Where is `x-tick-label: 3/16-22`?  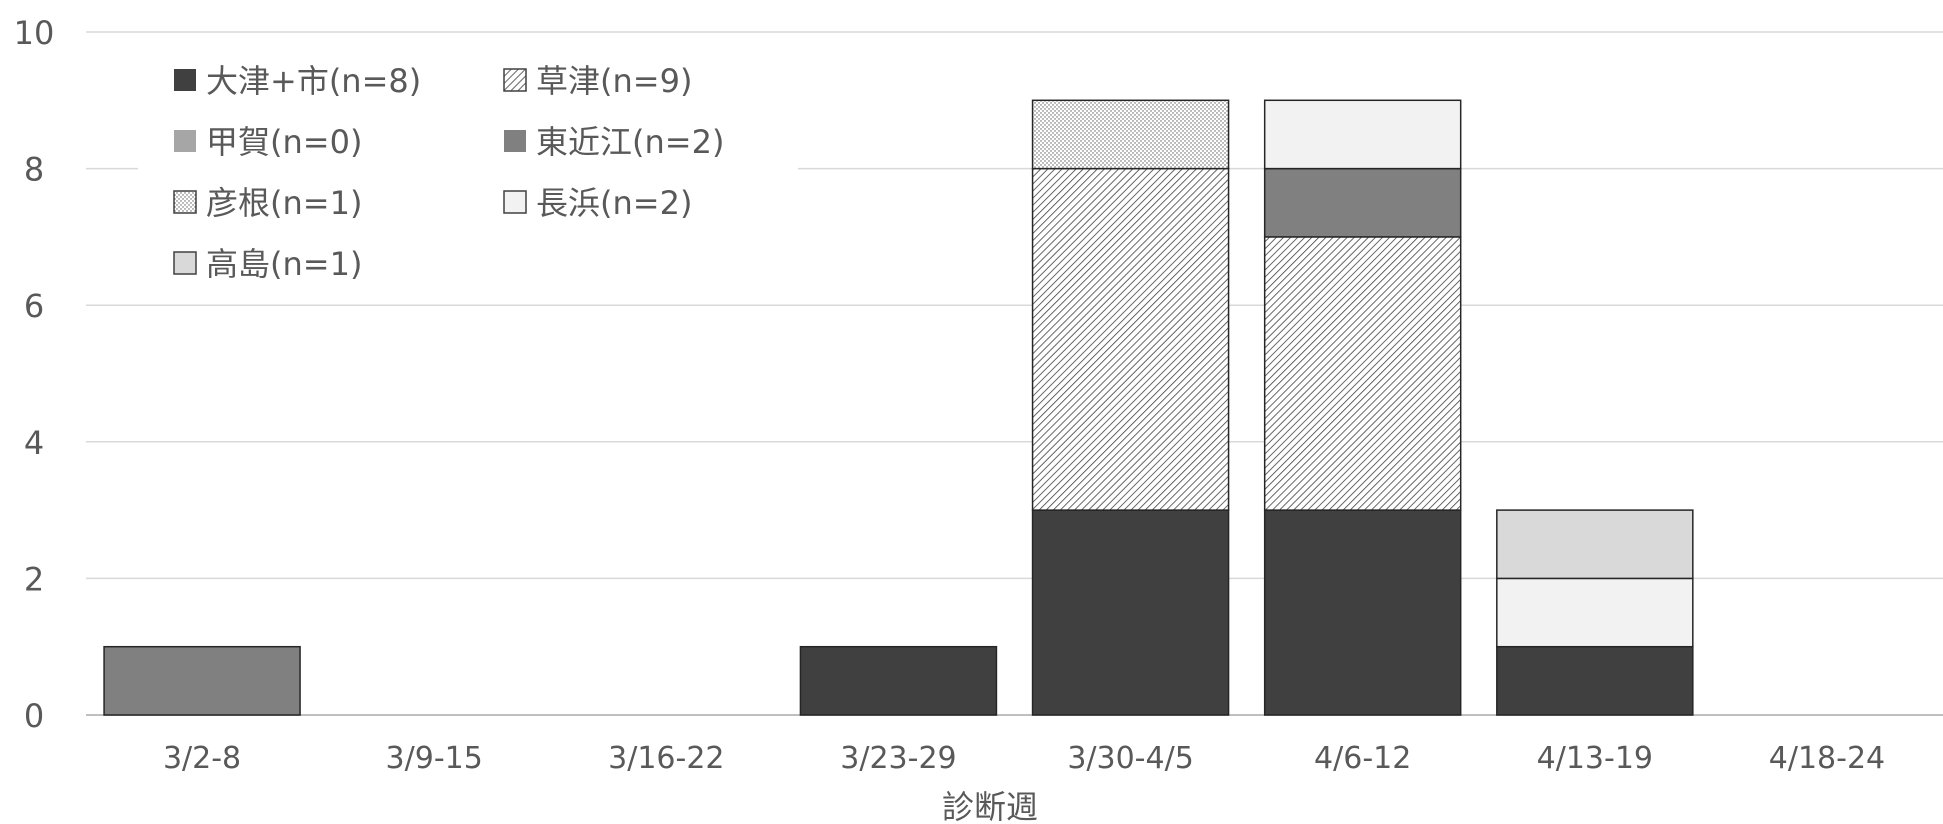
x-tick-label: 3/16-22 is located at coordinates (666, 758).